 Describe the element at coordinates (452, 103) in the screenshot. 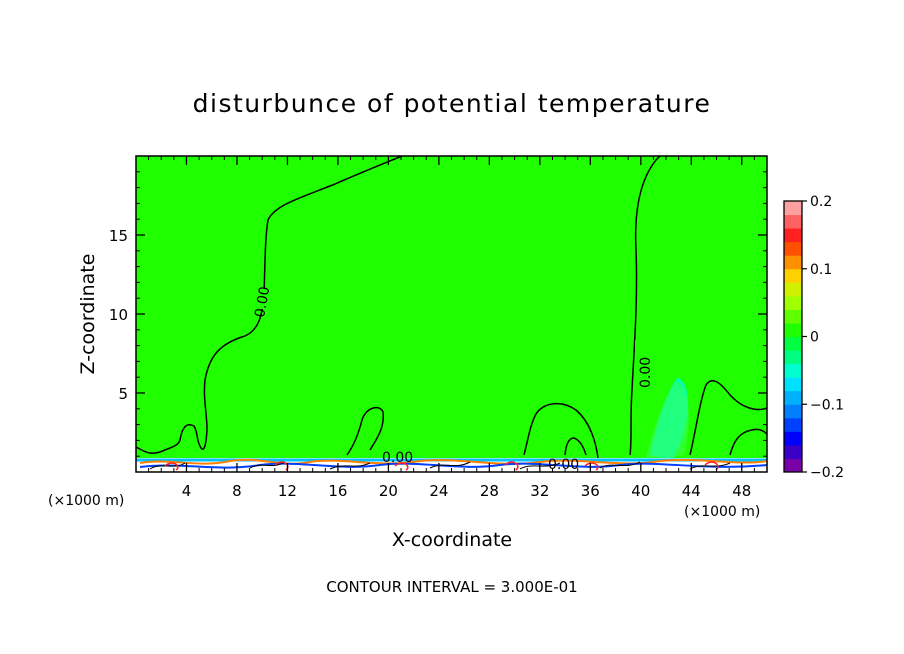

I see `chart-title: disturbunce of potential temperature` at that location.